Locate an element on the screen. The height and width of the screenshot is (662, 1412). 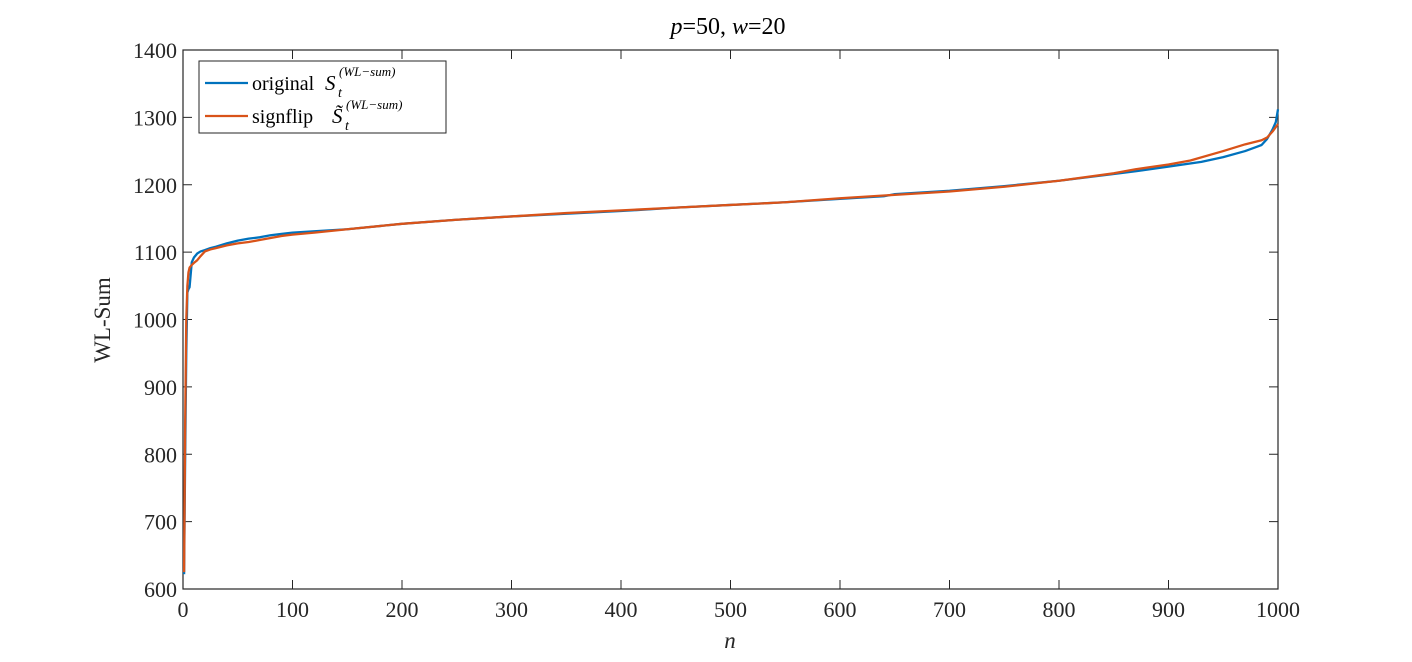
x-axis-title: n is located at coordinates (730, 640).